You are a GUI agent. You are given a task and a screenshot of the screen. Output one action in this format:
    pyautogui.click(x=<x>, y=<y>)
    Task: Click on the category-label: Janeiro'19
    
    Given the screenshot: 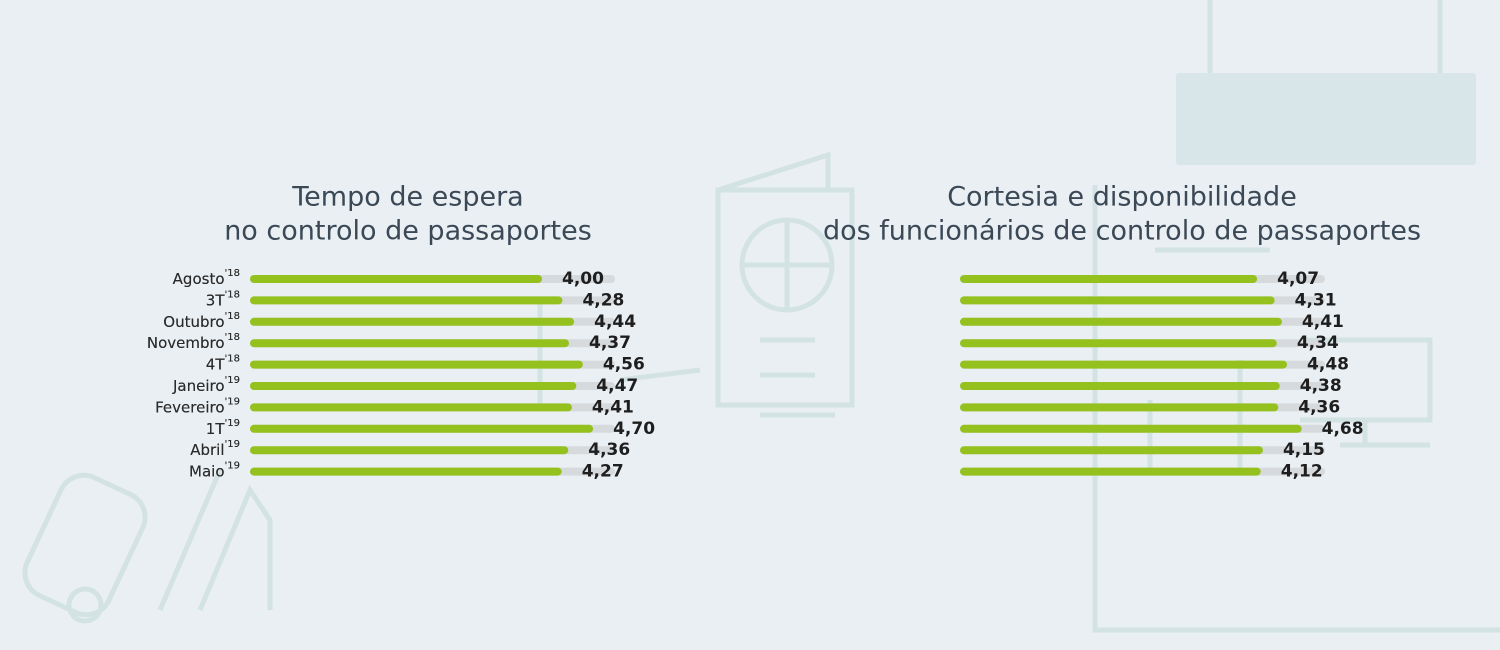 What is the action you would take?
    pyautogui.click(x=206, y=385)
    